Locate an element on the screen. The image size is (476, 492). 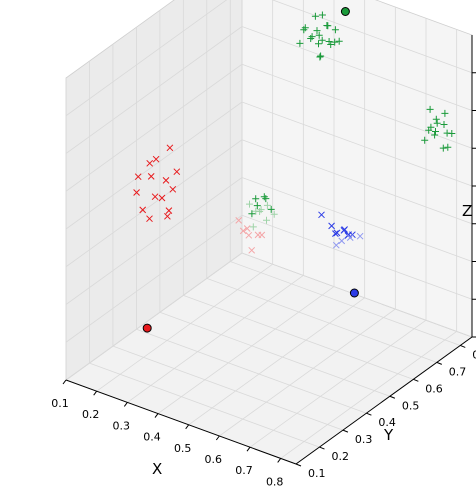
y-tick-label: 0.3 is located at coordinates (364, 439).